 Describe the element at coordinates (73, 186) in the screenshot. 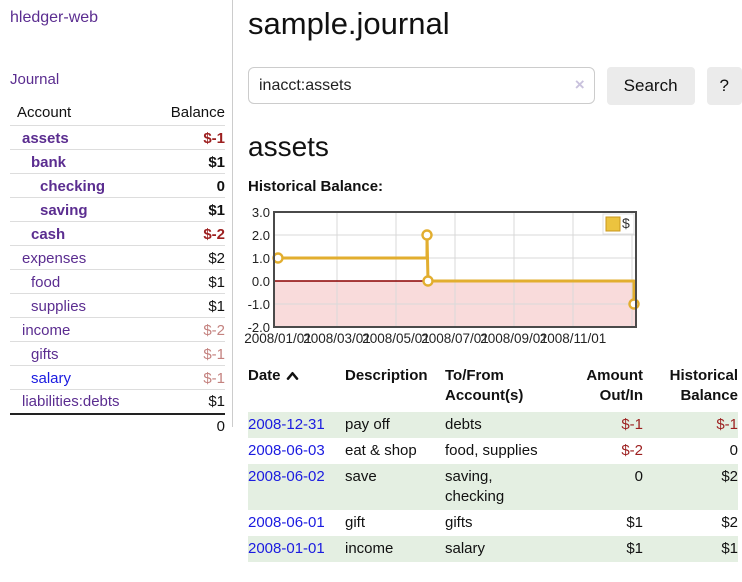

I see `account-link-checking: checking` at that location.